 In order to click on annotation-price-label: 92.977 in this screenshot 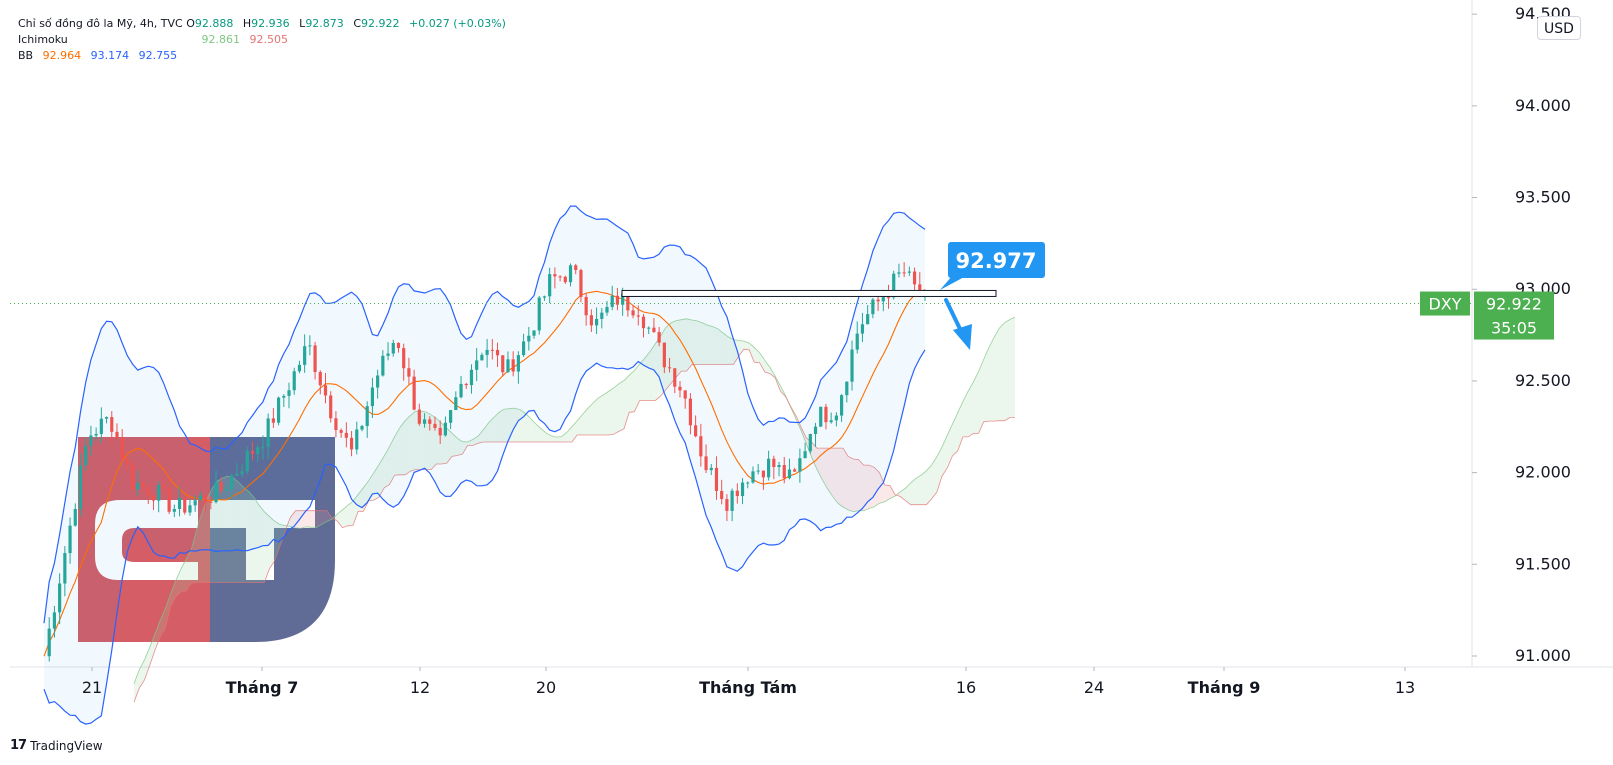, I will do `click(995, 261)`.